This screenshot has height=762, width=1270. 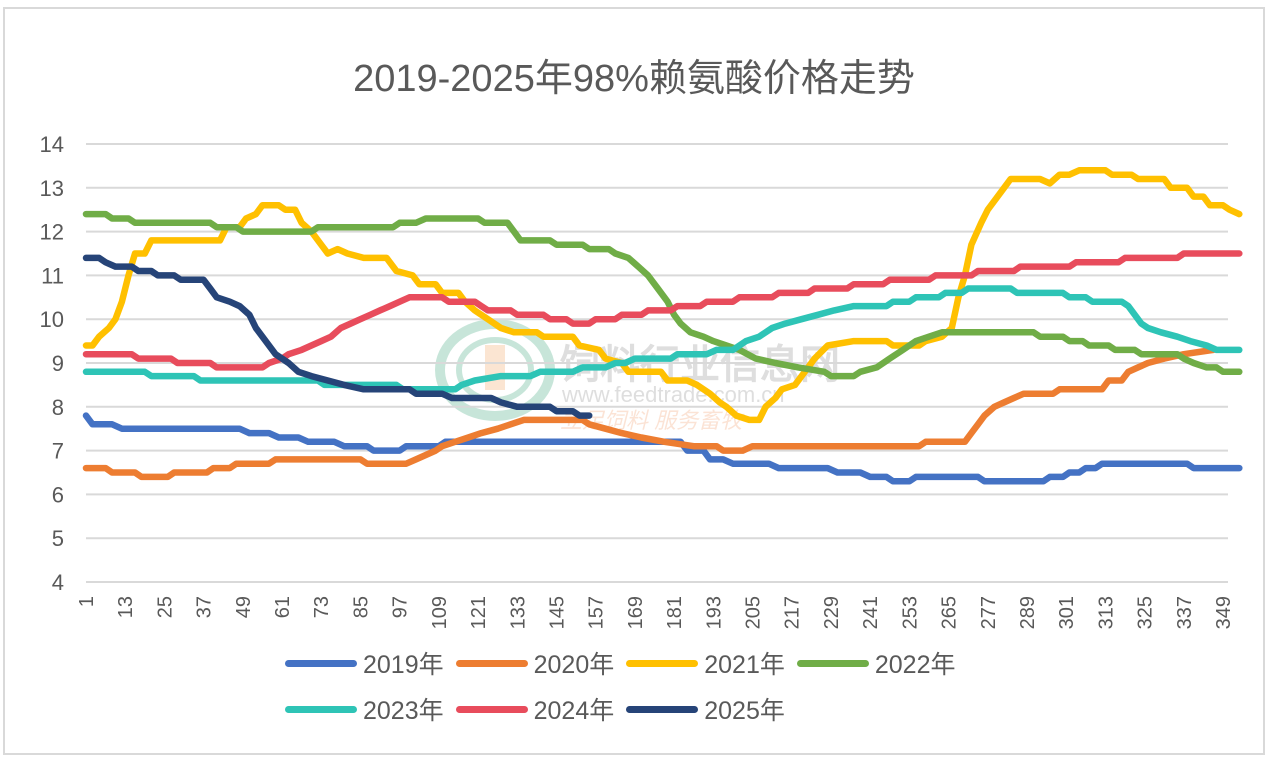 I want to click on legend-swatch-2024, so click(x=491, y=709).